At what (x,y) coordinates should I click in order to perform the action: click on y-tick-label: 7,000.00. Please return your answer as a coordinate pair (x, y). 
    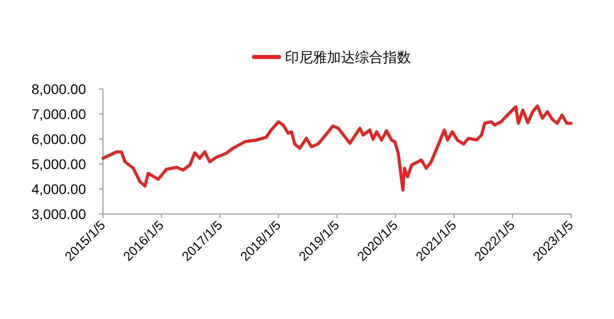
    Looking at the image, I should click on (59, 114).